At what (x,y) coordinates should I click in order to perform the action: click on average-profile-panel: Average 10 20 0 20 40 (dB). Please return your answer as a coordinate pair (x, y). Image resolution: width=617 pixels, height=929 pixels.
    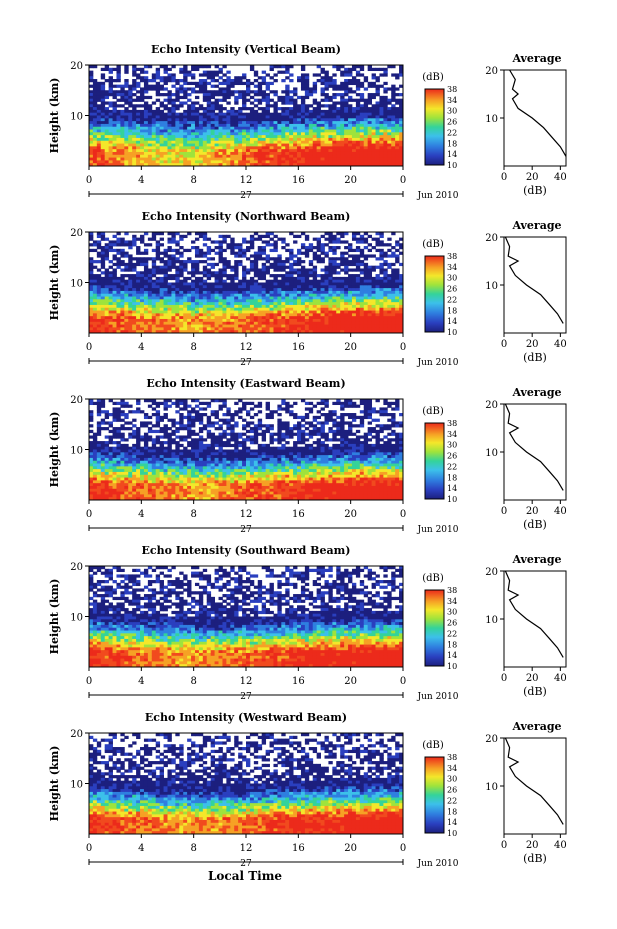
    Looking at the image, I should click on (525, 124).